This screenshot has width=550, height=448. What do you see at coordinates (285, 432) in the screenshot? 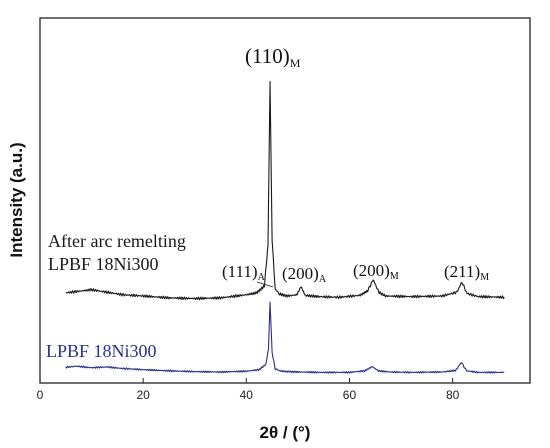
I see `x-axis-title: 2θ / (°)` at bounding box center [285, 432].